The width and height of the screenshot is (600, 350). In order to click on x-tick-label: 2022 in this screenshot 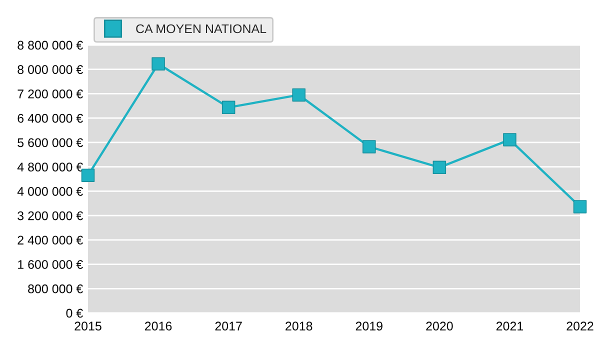, I will do `click(580, 326)`.